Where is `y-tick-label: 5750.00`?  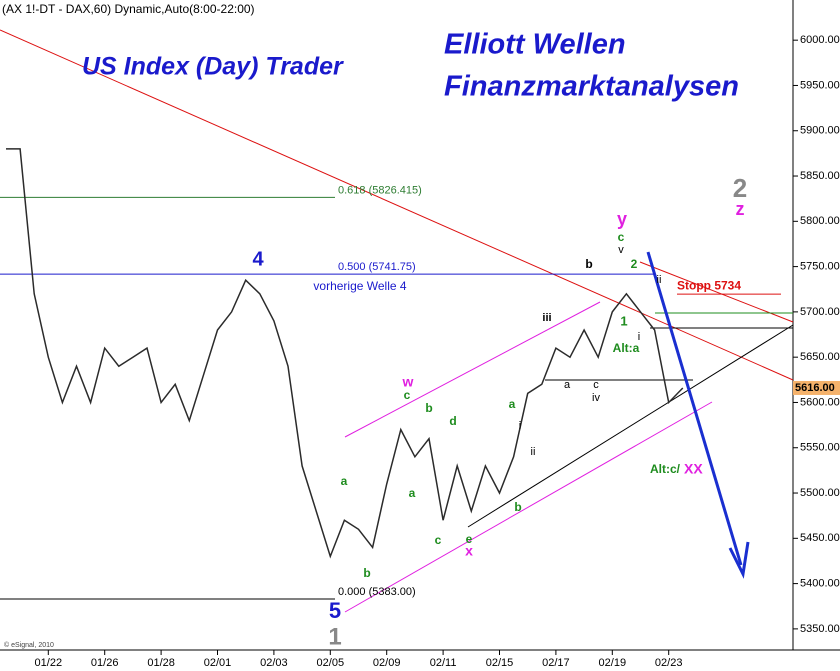 y-tick-label: 5750.00 is located at coordinates (820, 267).